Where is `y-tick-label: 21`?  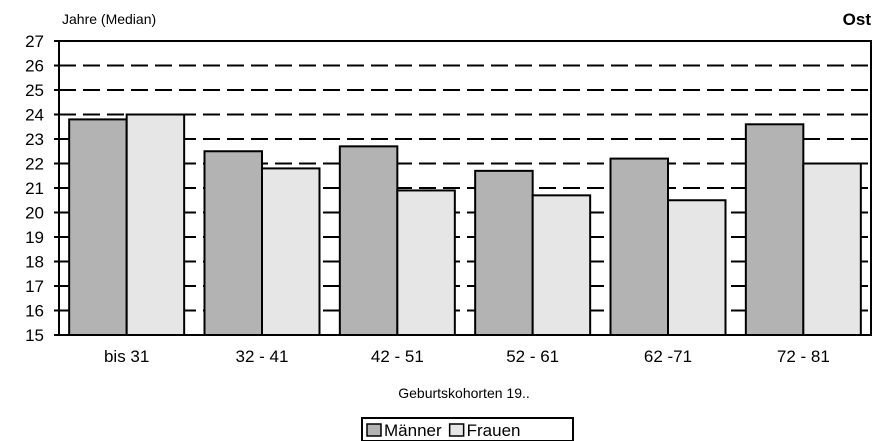
y-tick-label: 21 is located at coordinates (34, 188).